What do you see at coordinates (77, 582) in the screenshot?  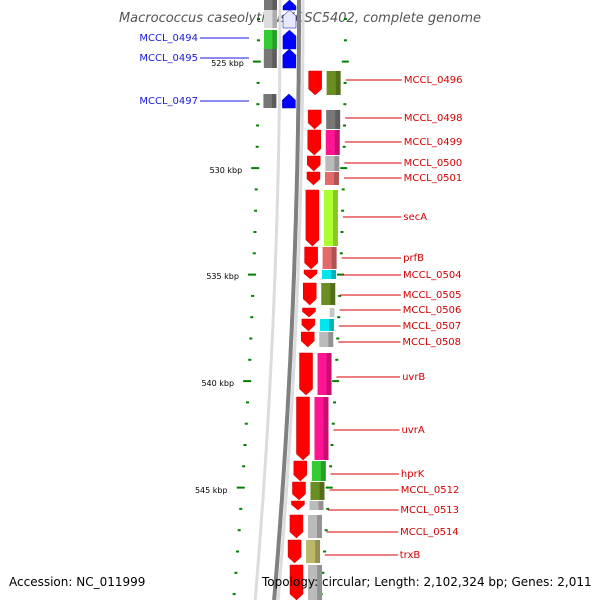 I see `accession-text: Accession: NC_011999` at bounding box center [77, 582].